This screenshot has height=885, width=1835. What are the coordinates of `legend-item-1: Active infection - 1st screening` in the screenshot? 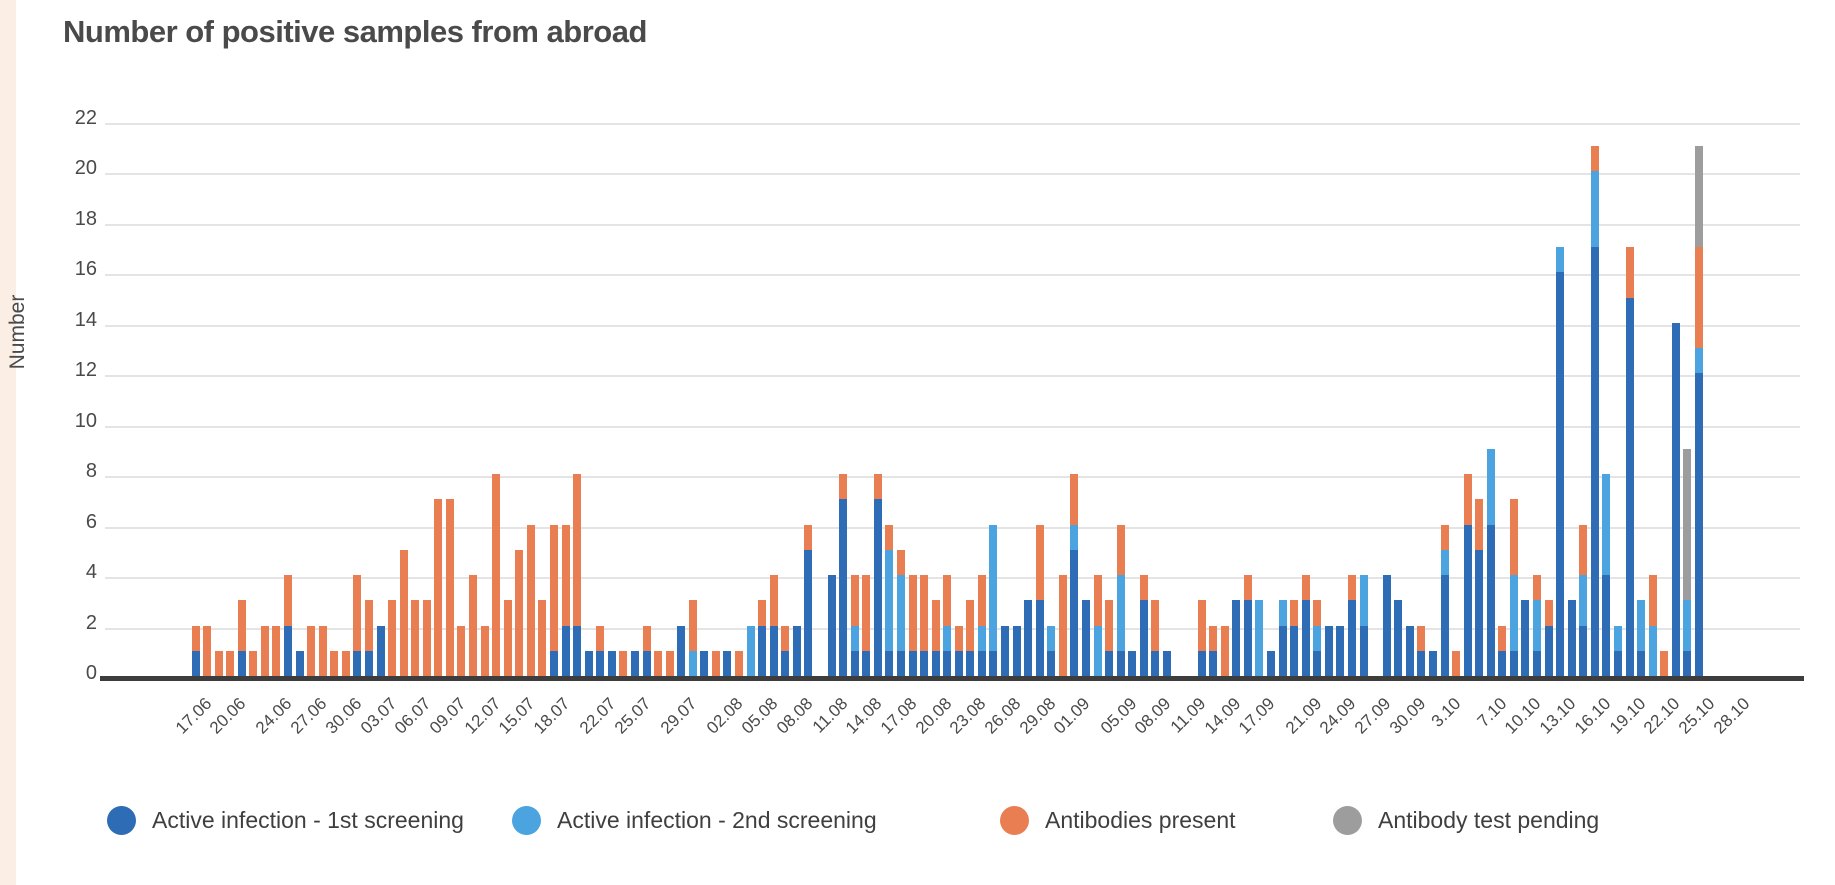 It's located at (285, 820).